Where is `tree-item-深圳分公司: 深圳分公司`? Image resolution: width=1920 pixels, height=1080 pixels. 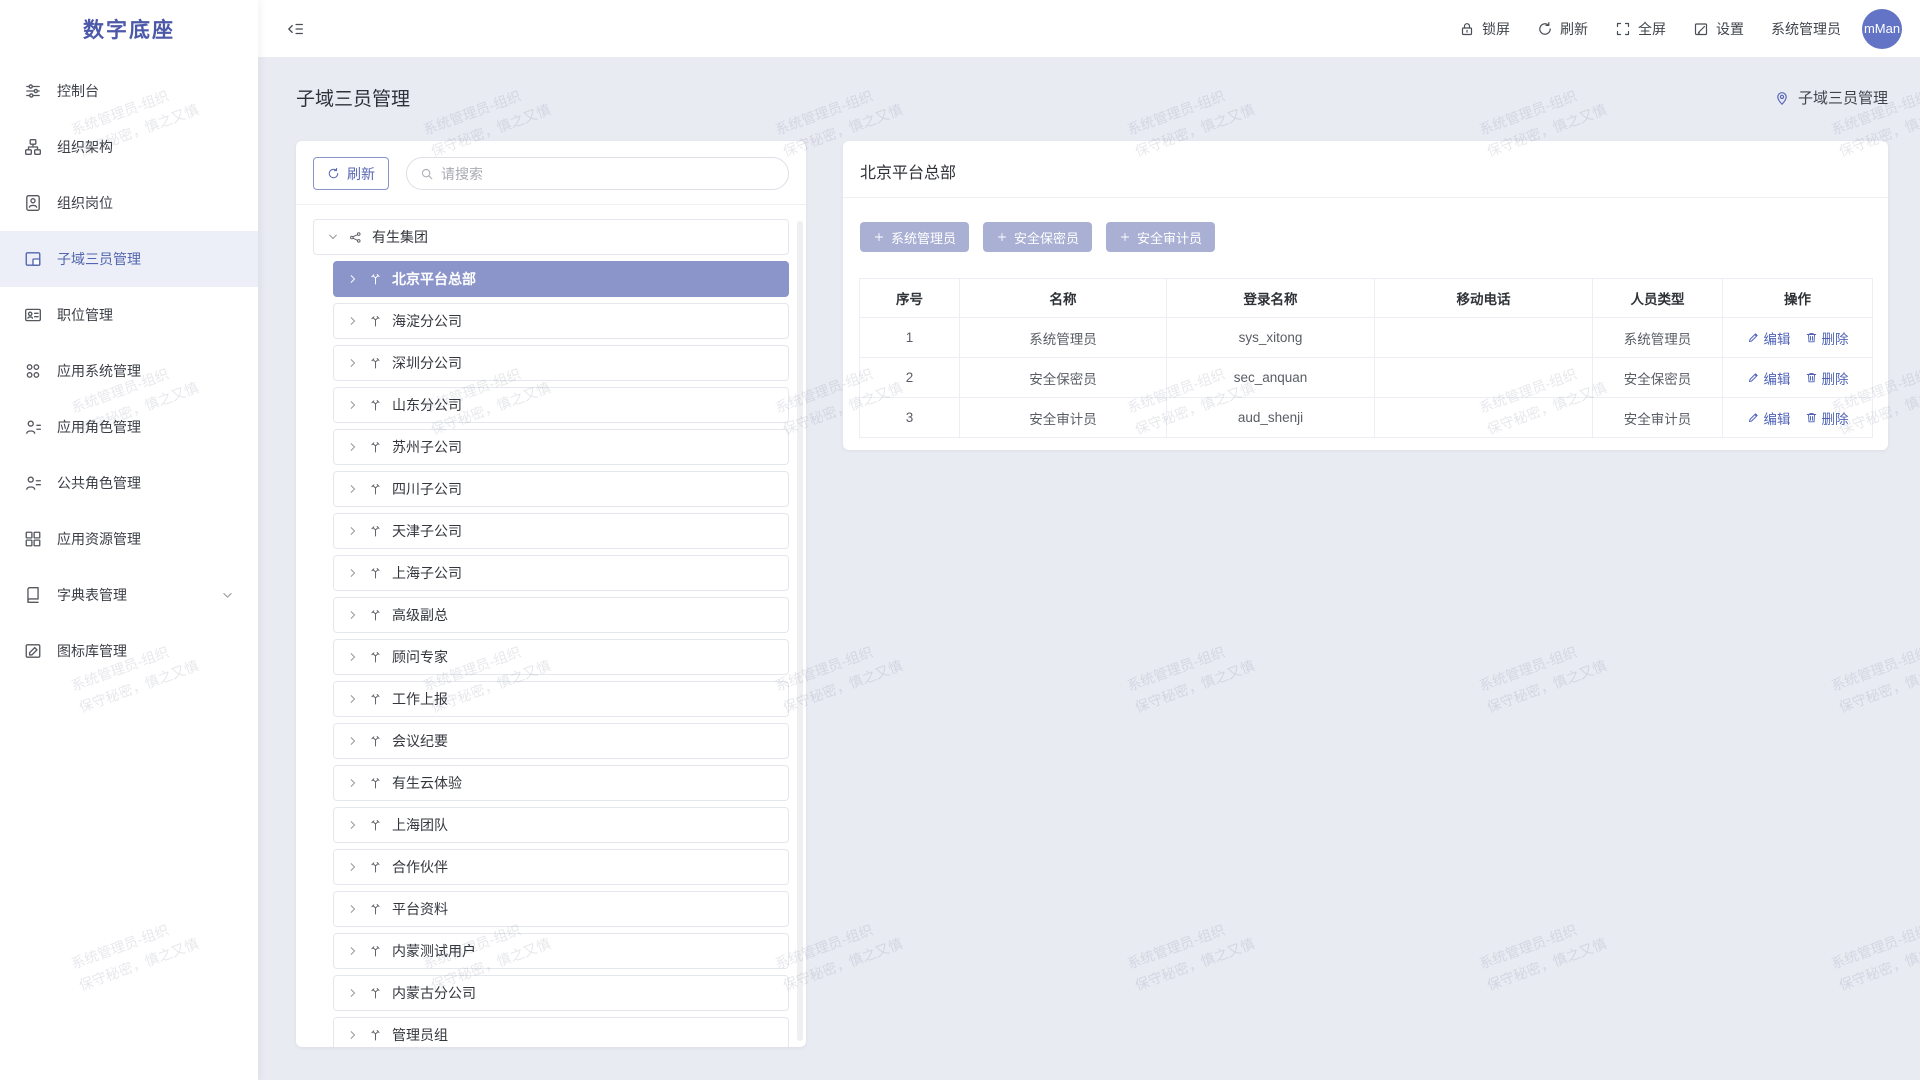
tree-item-深圳分公司: 深圳分公司 is located at coordinates (561, 363).